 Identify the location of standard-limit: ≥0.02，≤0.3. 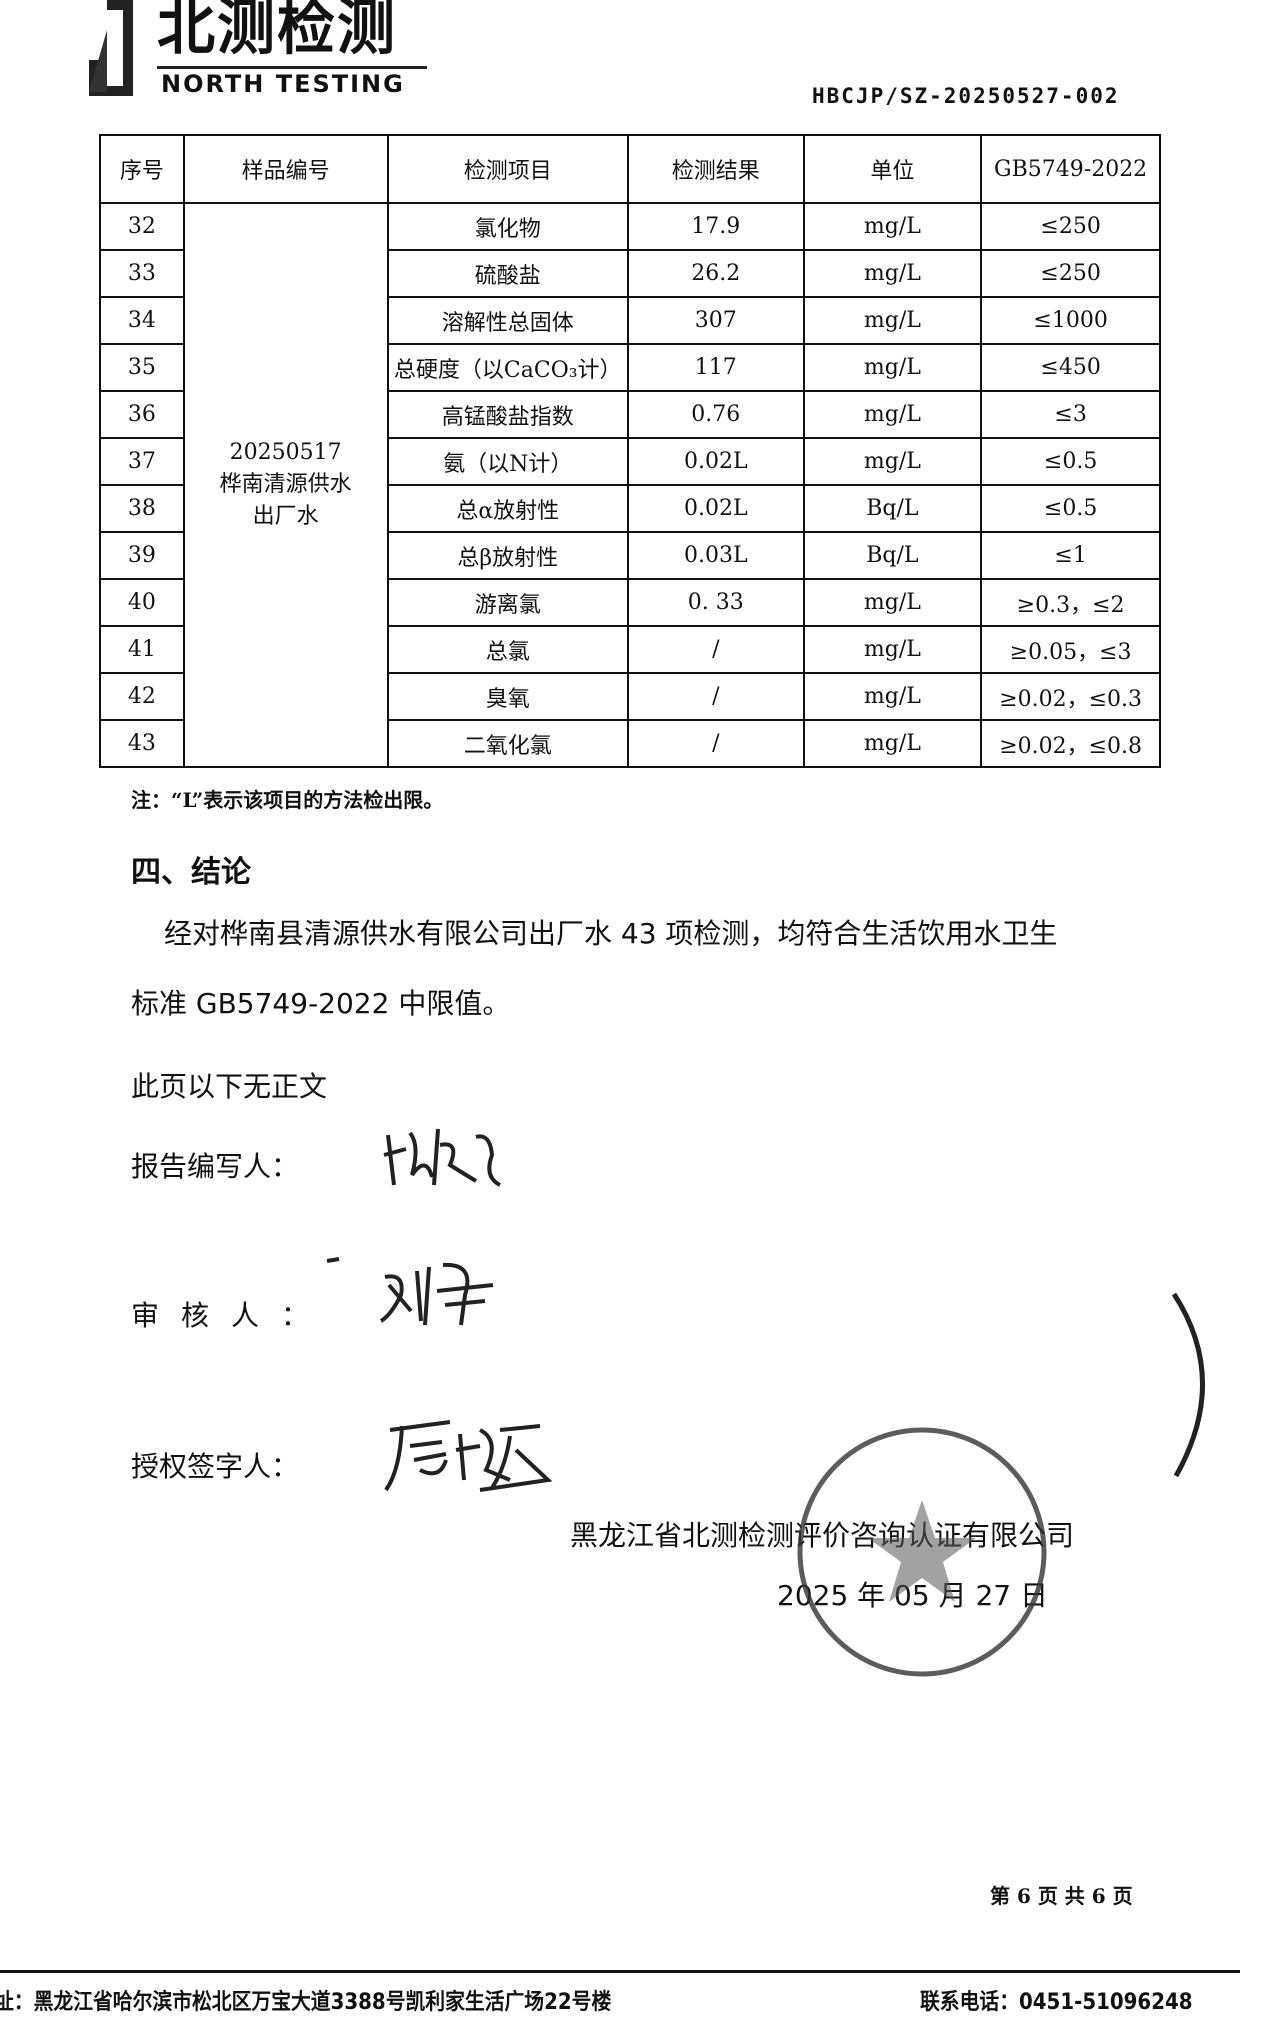
(1070, 696).